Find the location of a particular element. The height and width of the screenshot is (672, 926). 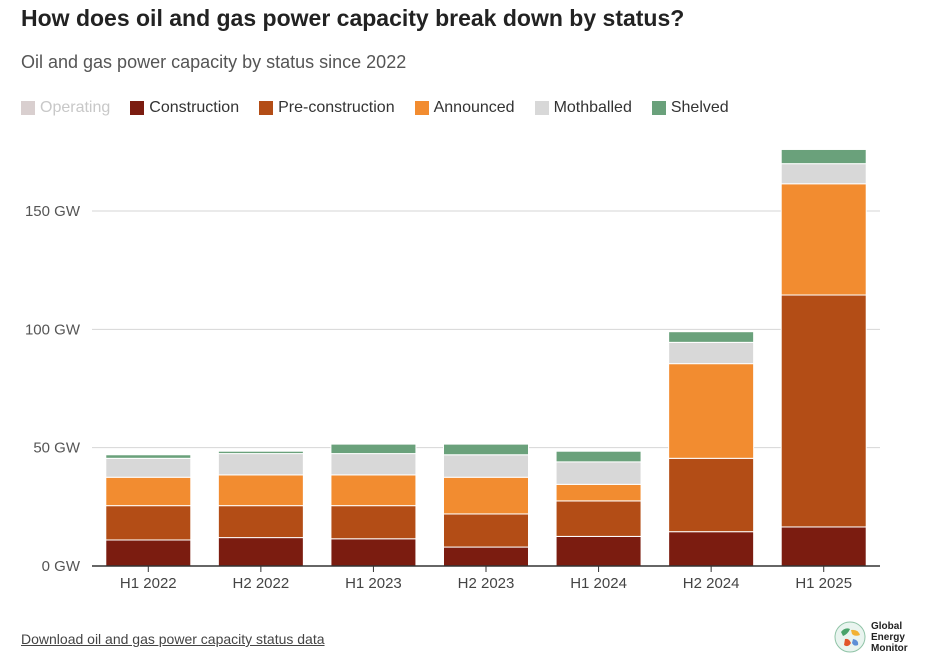

legend-item-shelved: Shelved is located at coordinates (690, 108).